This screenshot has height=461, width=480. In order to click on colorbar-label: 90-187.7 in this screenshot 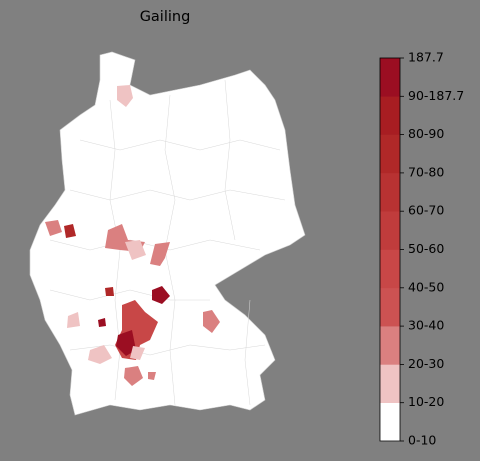, I will do `click(436, 95)`.